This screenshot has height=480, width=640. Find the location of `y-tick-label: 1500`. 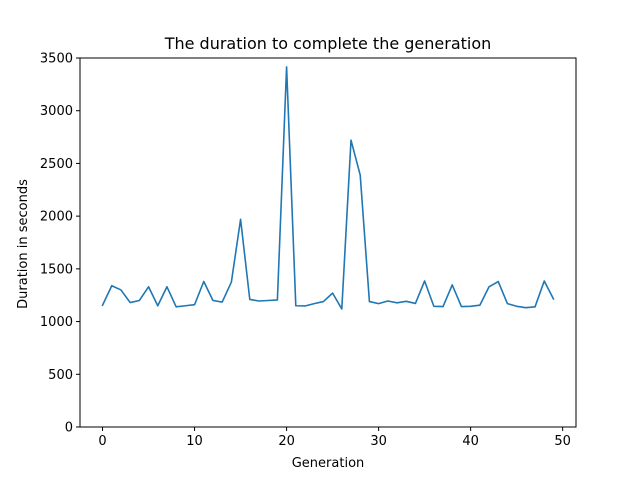

y-tick-label: 1500 is located at coordinates (56, 269).